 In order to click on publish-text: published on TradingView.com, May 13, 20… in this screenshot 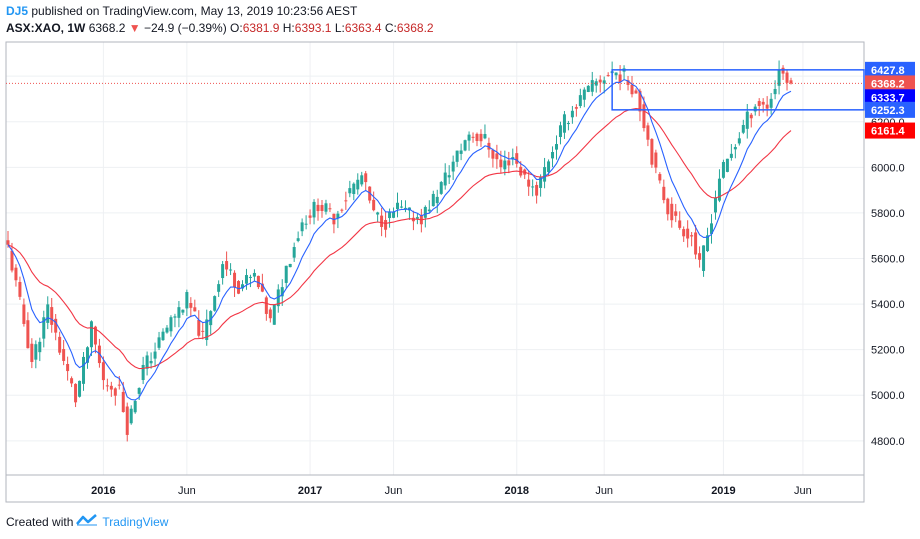, I will do `click(194, 11)`.